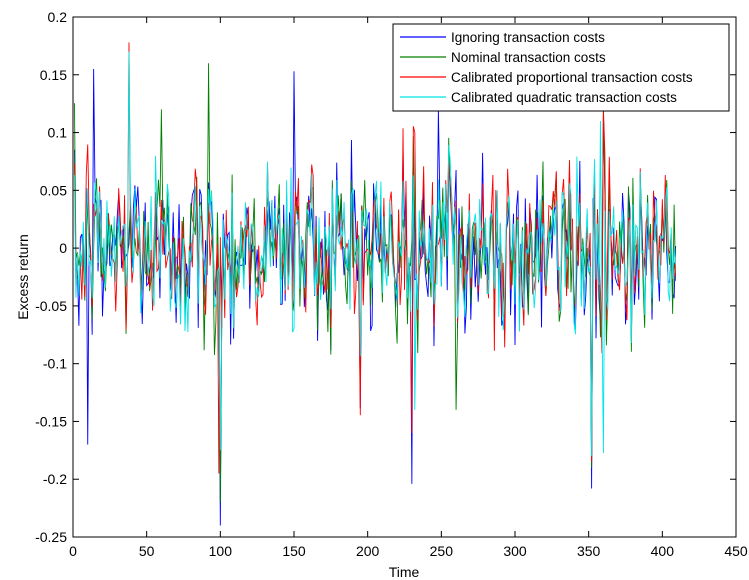 This screenshot has width=749, height=580. I want to click on y-tick-label: 0.1, so click(58, 133).